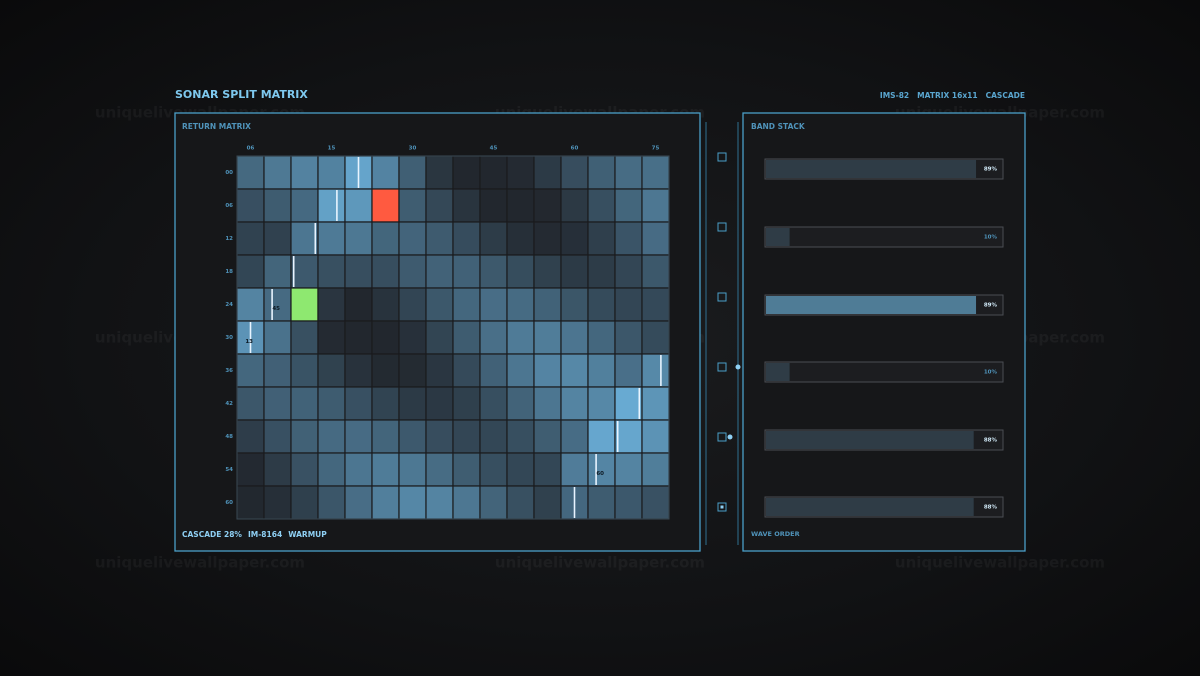 This screenshot has height=676, width=1200. I want to click on bar-label: 10%, so click(991, 373).